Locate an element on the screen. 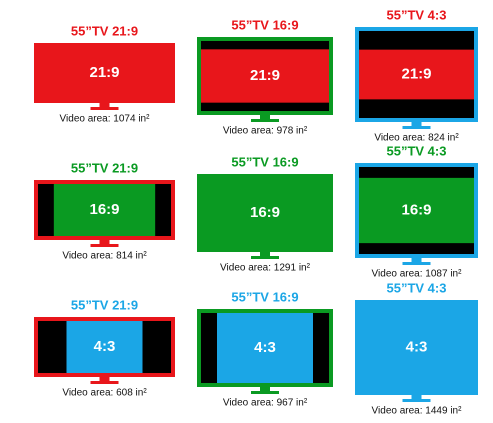 The image size is (493, 423). video-area: Video area: 1291 in² is located at coordinates (265, 268).